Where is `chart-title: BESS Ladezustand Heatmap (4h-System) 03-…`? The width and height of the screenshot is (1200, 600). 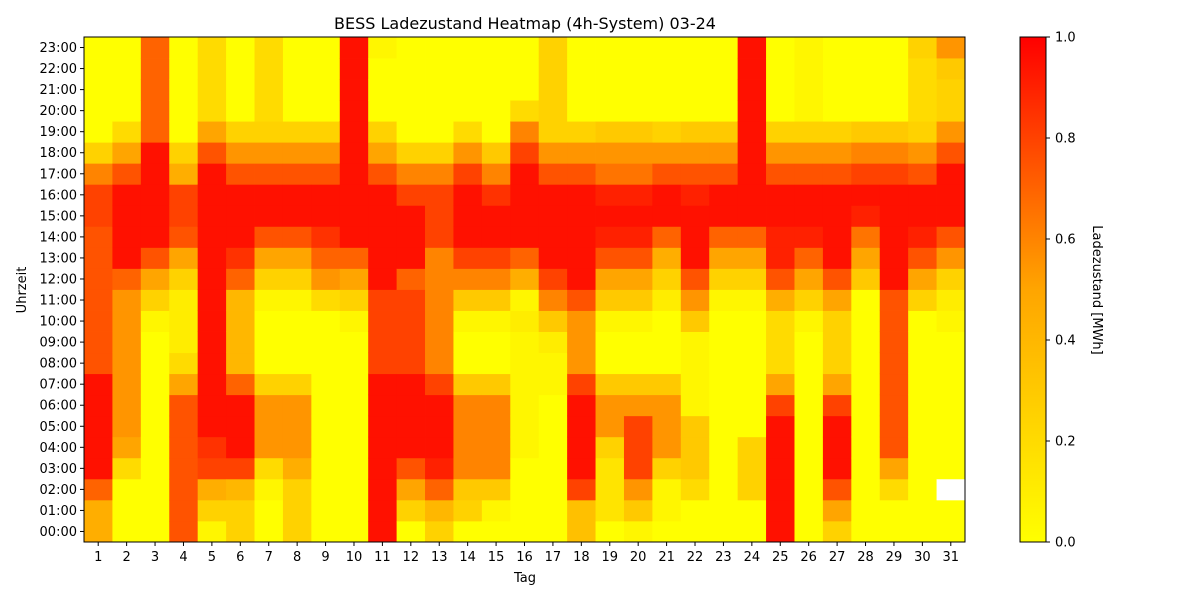 chart-title: BESS Ladezustand Heatmap (4h-System) 03-… is located at coordinates (525, 23).